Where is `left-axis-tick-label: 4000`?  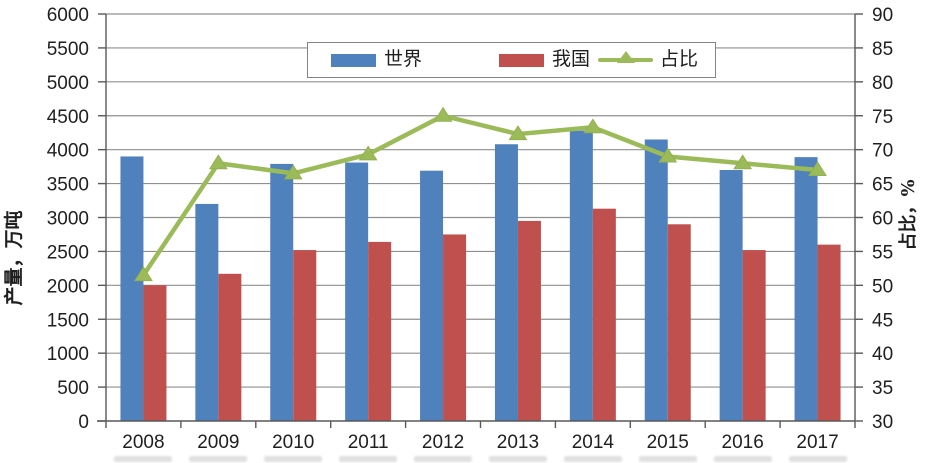
left-axis-tick-label: 4000 is located at coordinates (68, 151).